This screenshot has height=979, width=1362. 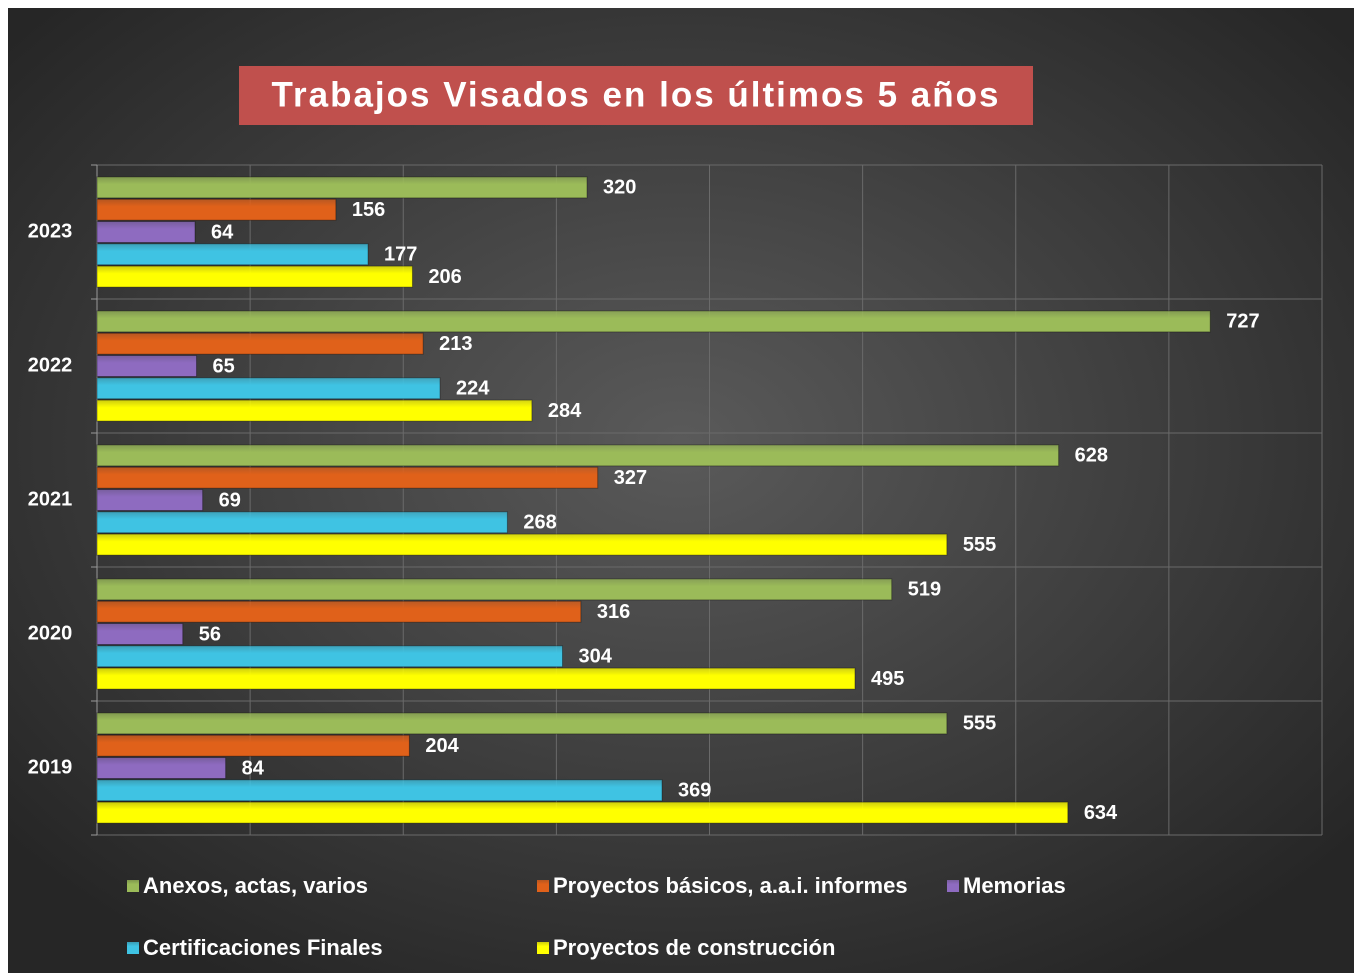 What do you see at coordinates (694, 791) in the screenshot?
I see `data-label: 369` at bounding box center [694, 791].